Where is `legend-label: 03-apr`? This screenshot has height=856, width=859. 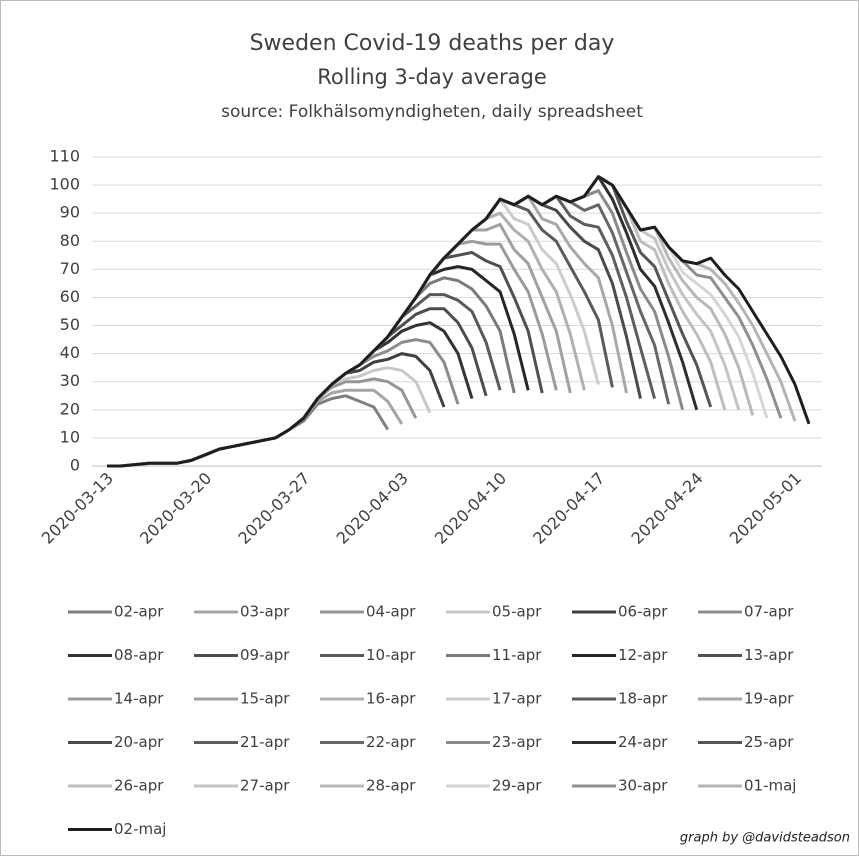 legend-label: 03-apr is located at coordinates (265, 612).